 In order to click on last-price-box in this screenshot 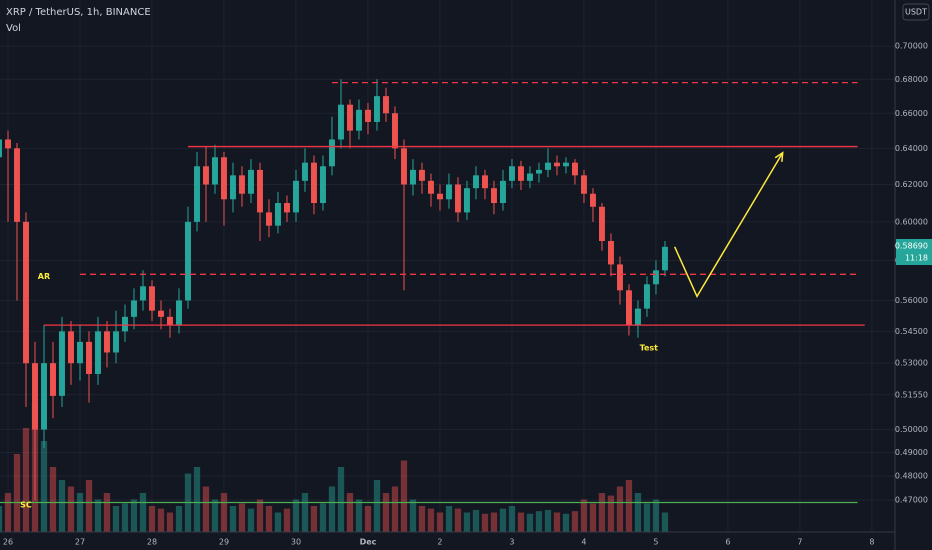, I will do `click(914, 252)`.